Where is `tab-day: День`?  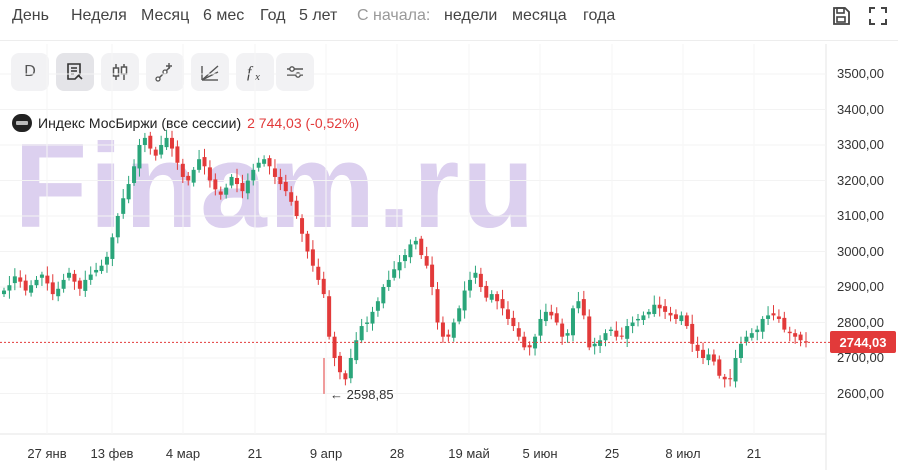
tab-day: День is located at coordinates (30, 15).